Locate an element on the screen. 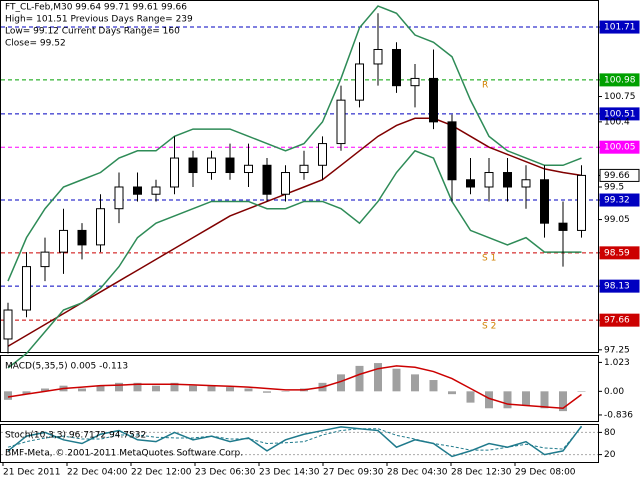 The height and width of the screenshot is (480, 640). y-tick-label: 100.4 is located at coordinates (617, 122).